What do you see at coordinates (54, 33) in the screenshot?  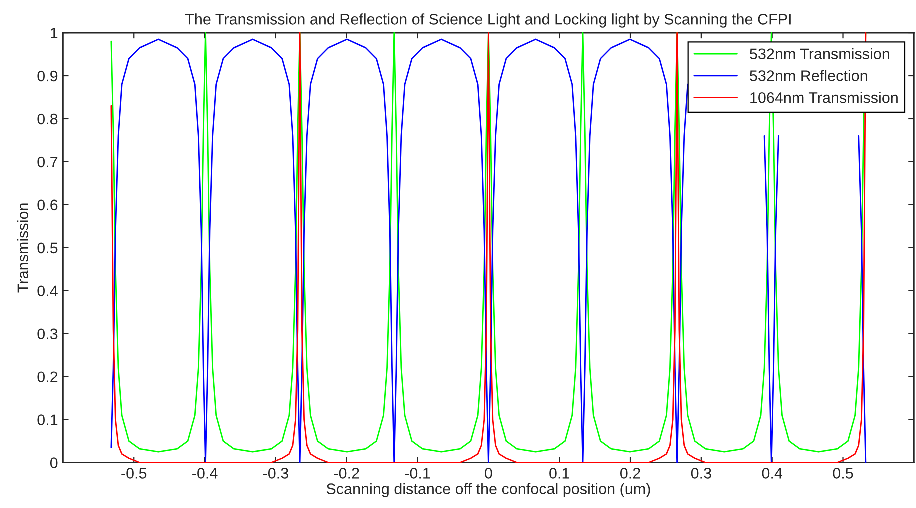 I see `y-tick-label: 1` at bounding box center [54, 33].